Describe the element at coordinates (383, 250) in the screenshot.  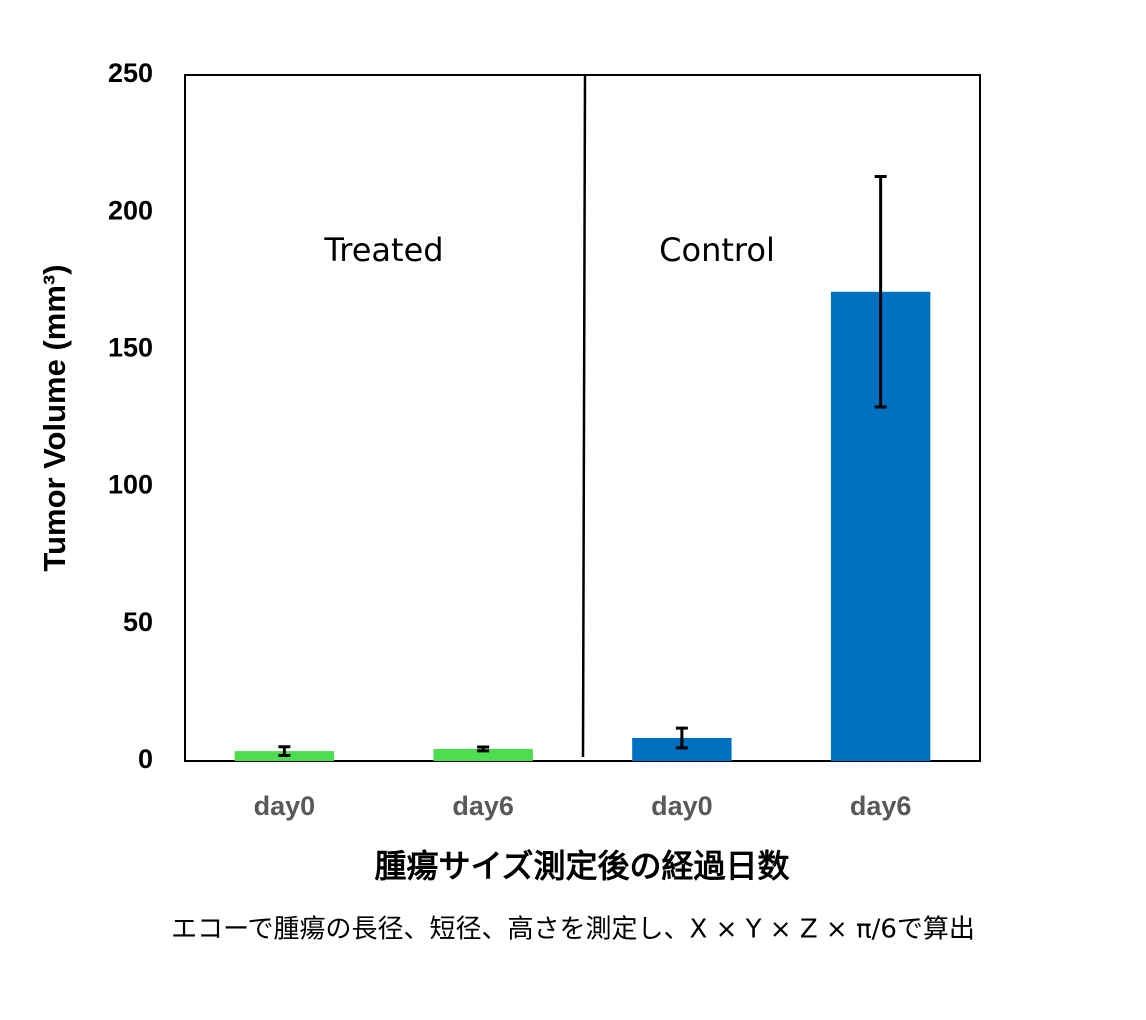
I see `group-label: Treated` at that location.